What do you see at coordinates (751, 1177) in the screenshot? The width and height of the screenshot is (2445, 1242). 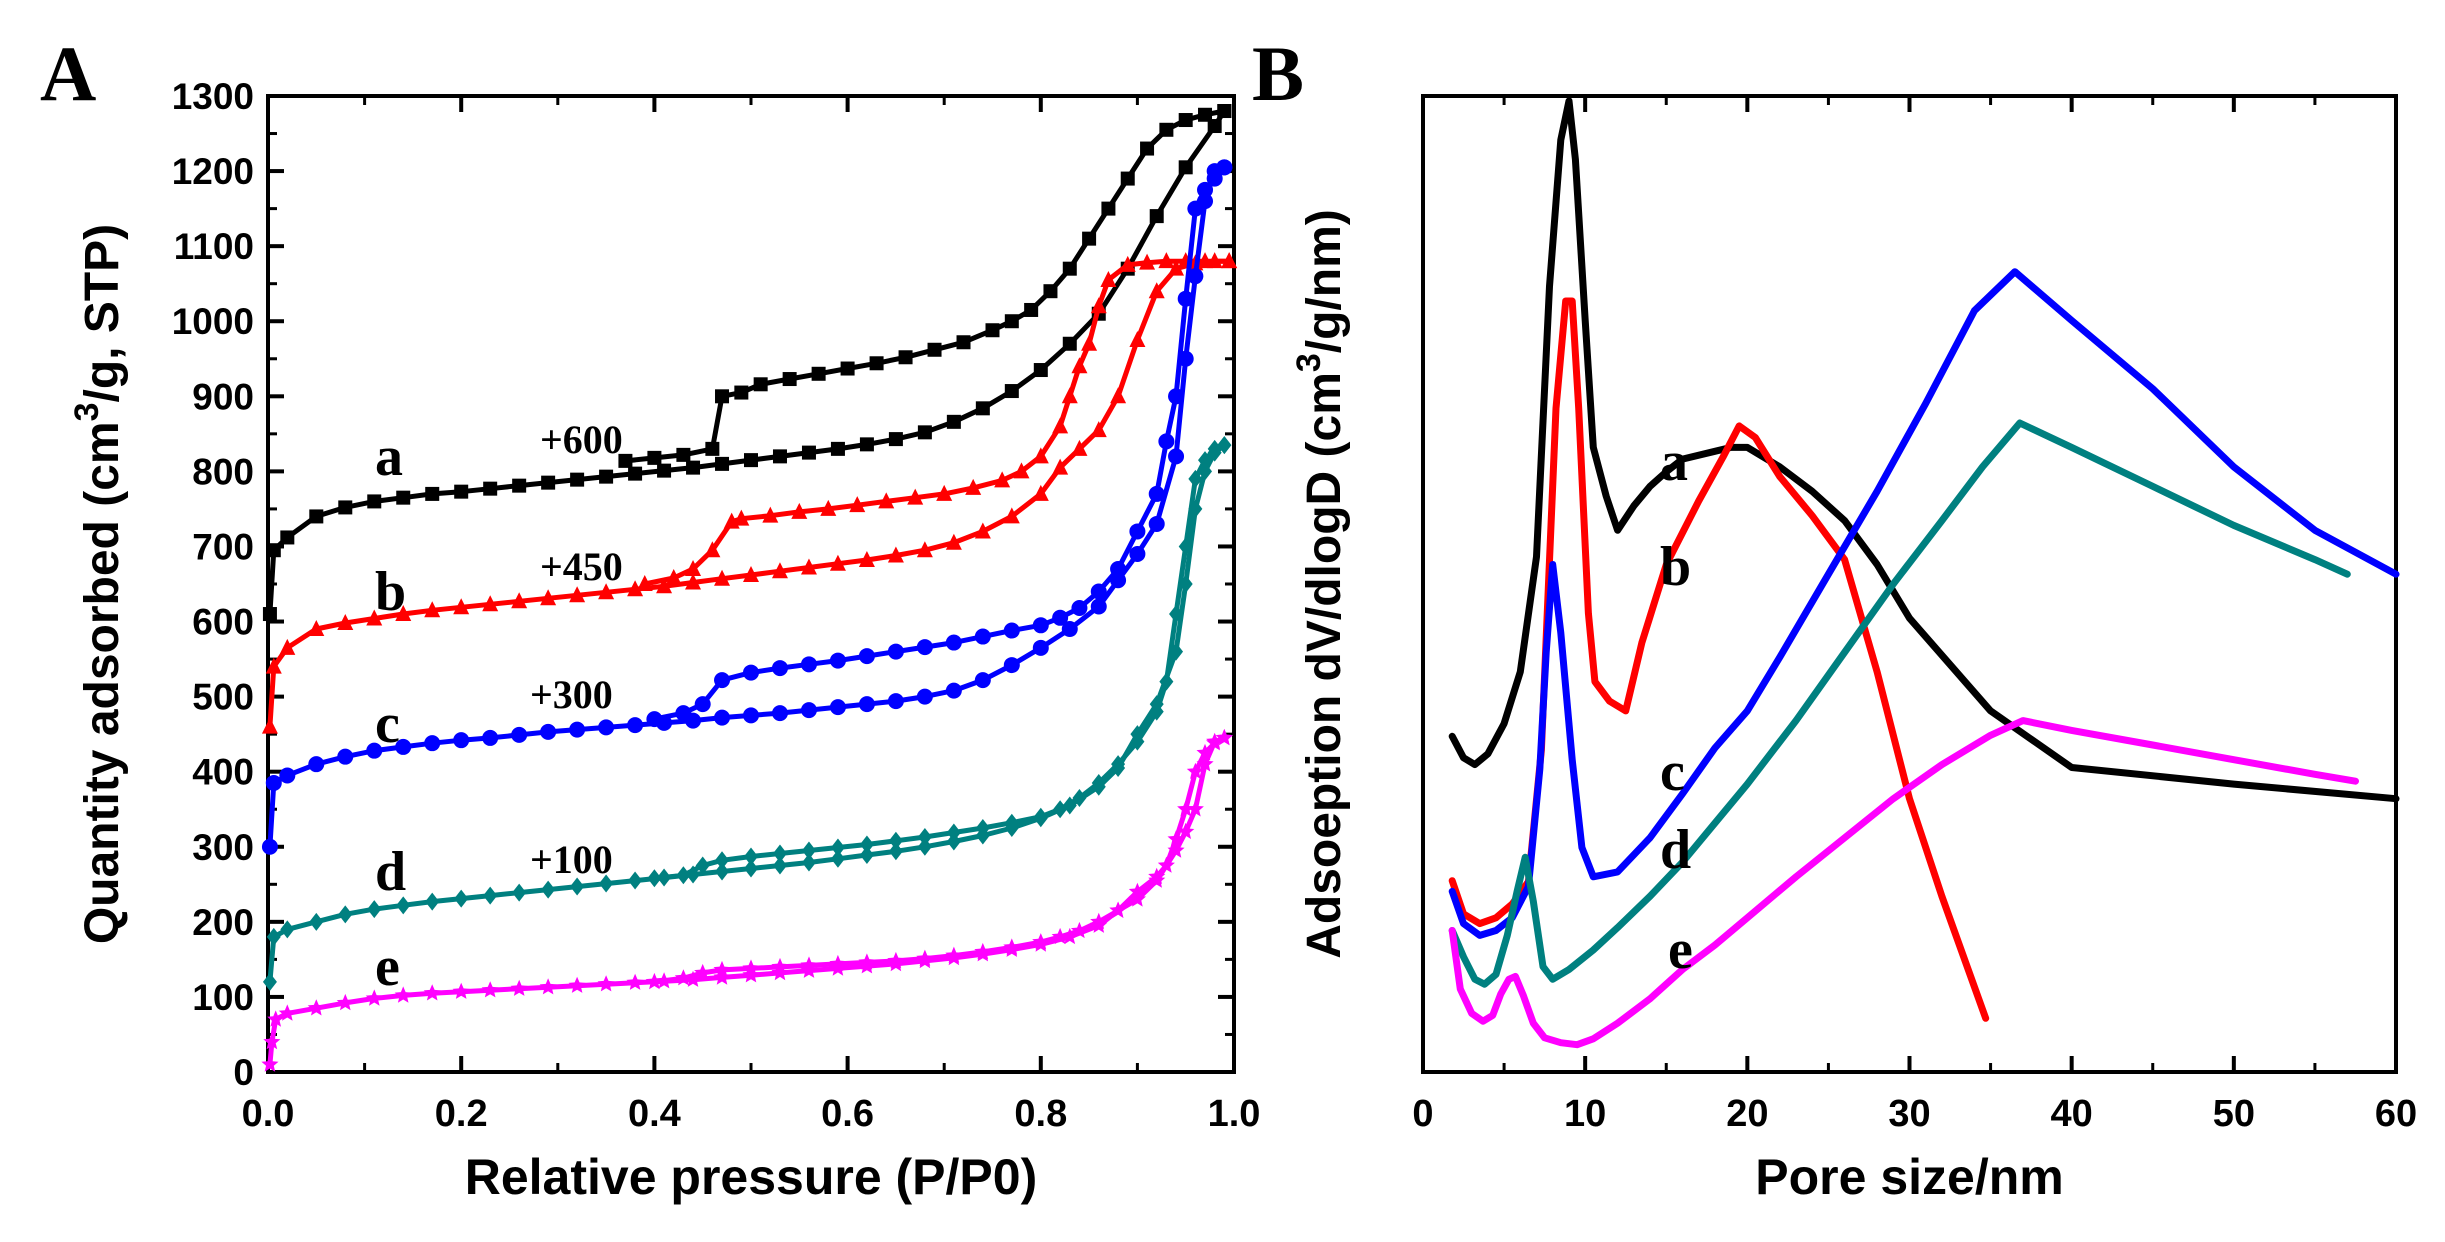 I see `x-axis-label: Relative pressure (P/P0)` at bounding box center [751, 1177].